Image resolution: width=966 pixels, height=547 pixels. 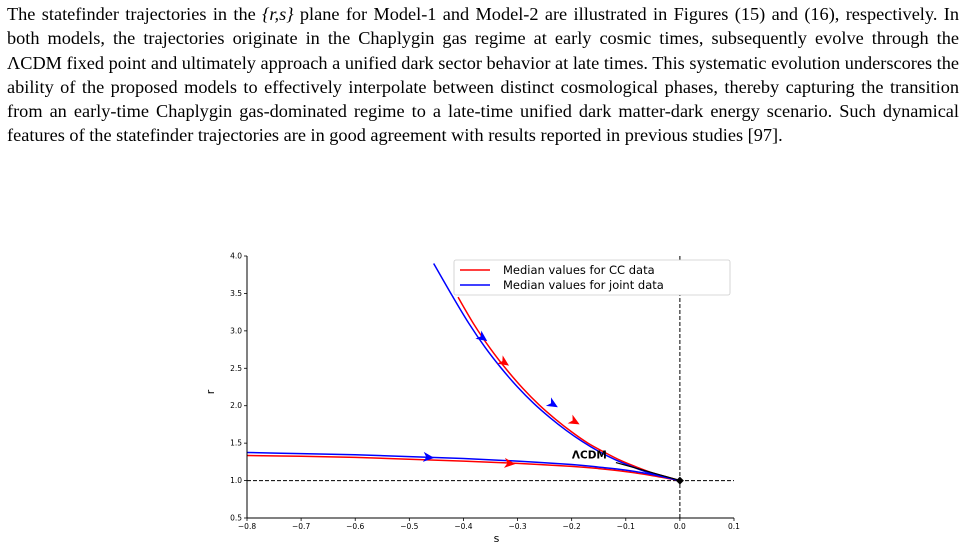 What do you see at coordinates (572, 526) in the screenshot?
I see `x-tick-label: −0.2` at bounding box center [572, 526].